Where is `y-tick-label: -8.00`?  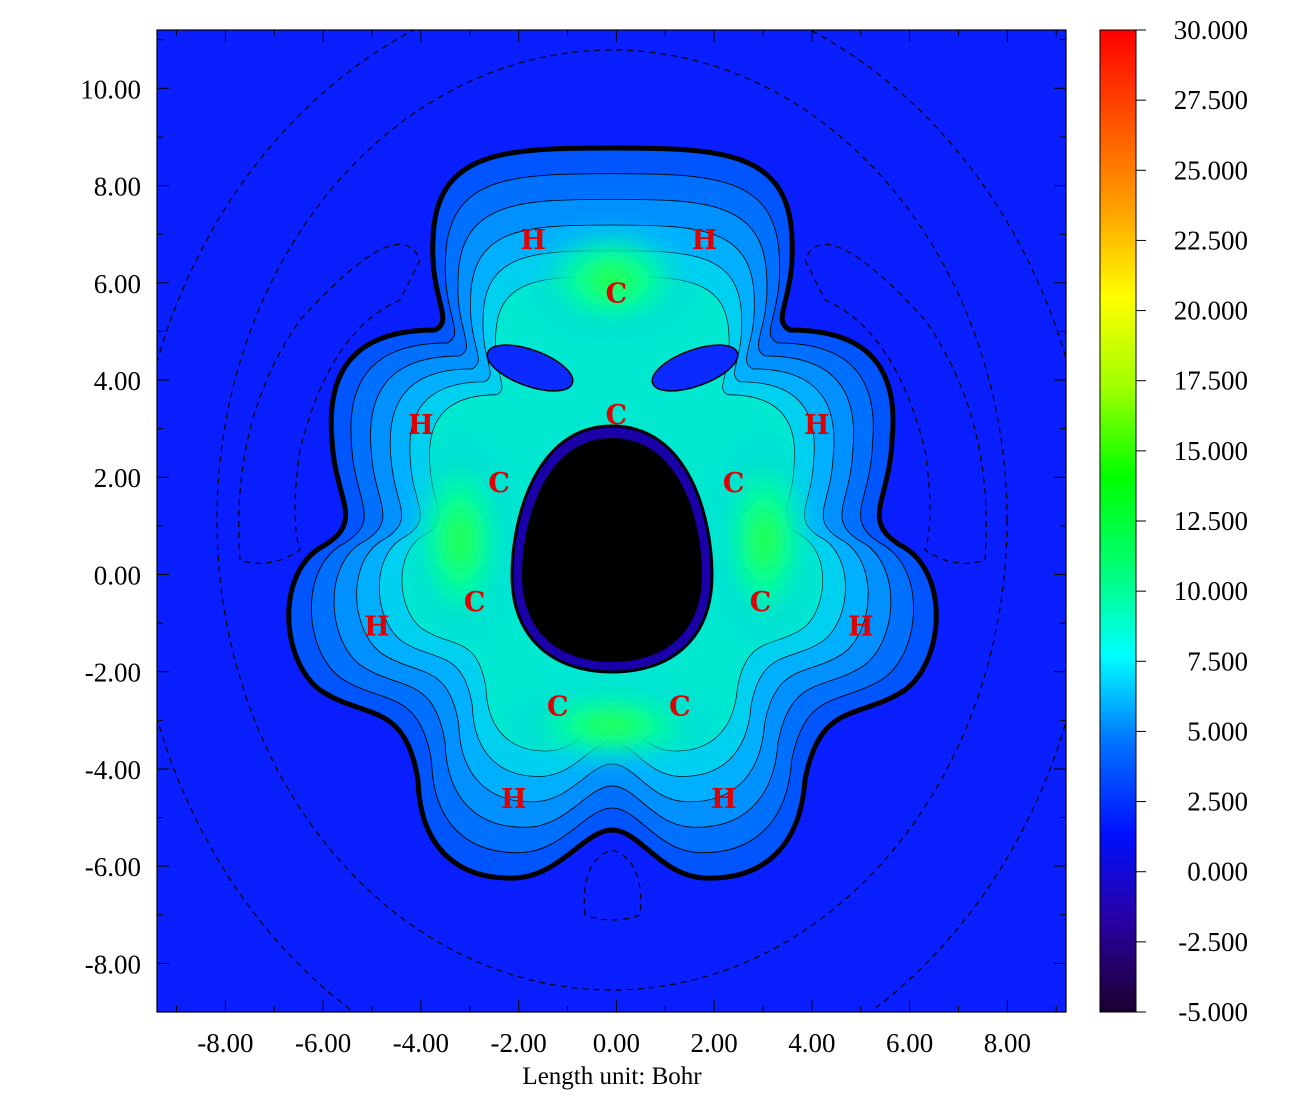 y-tick-label: -8.00 is located at coordinates (113, 964).